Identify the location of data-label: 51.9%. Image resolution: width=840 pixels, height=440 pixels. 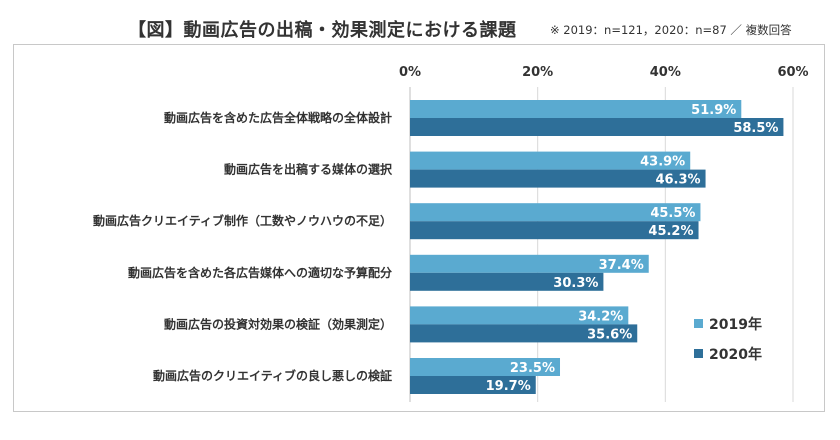
(713, 110).